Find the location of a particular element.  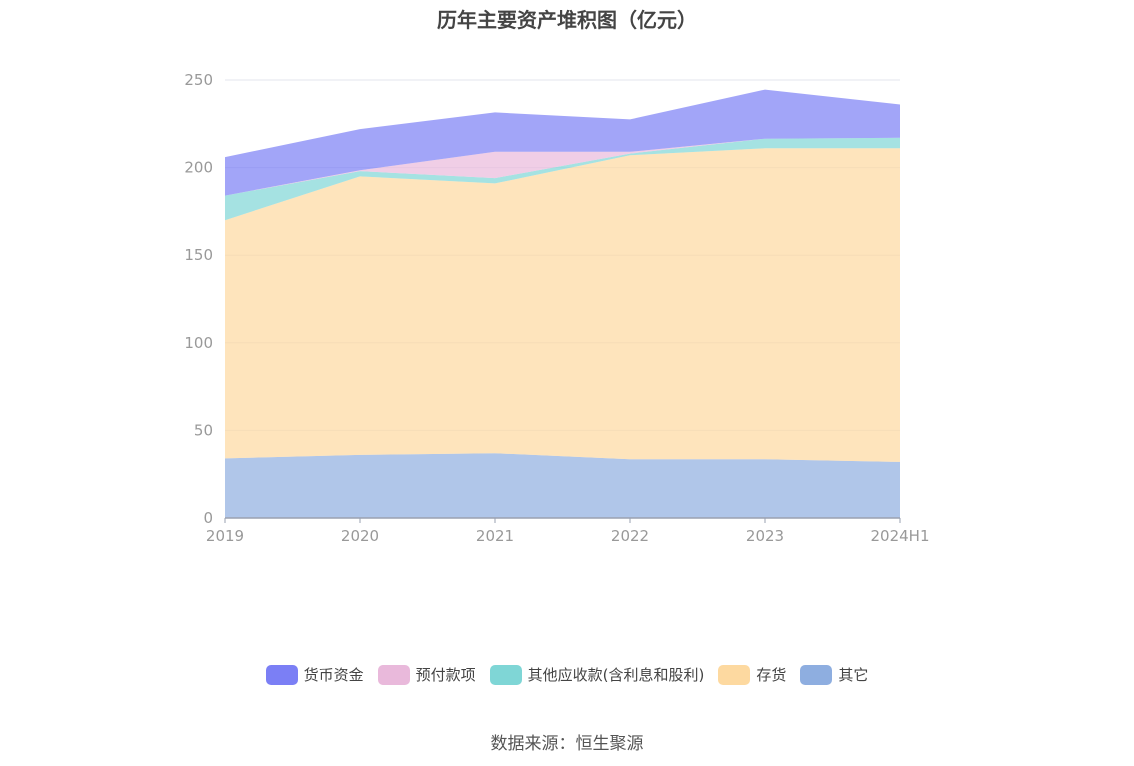

data-source-note: 数据来源：恒生聚源 is located at coordinates (567, 744).